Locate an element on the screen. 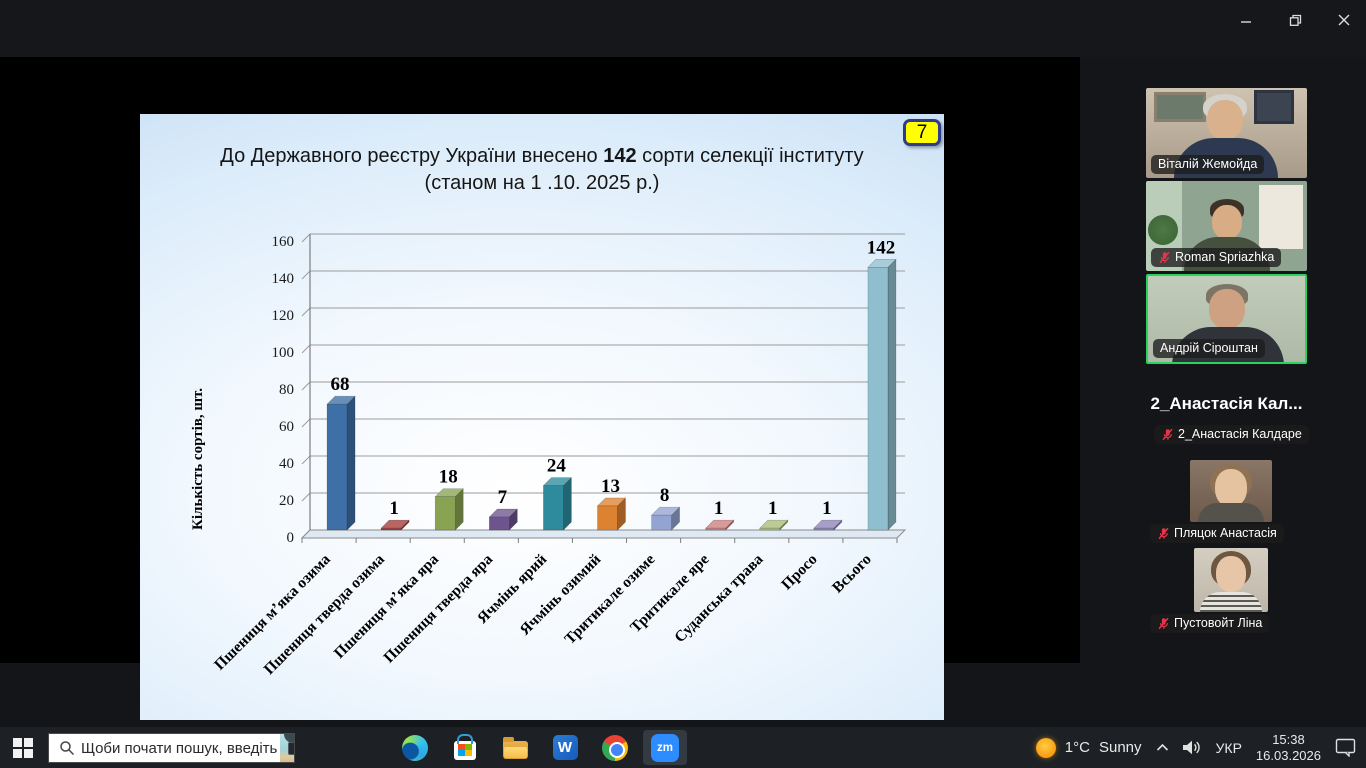 This screenshot has width=1366, height=768. svg-text: 100 is located at coordinates (283, 353).